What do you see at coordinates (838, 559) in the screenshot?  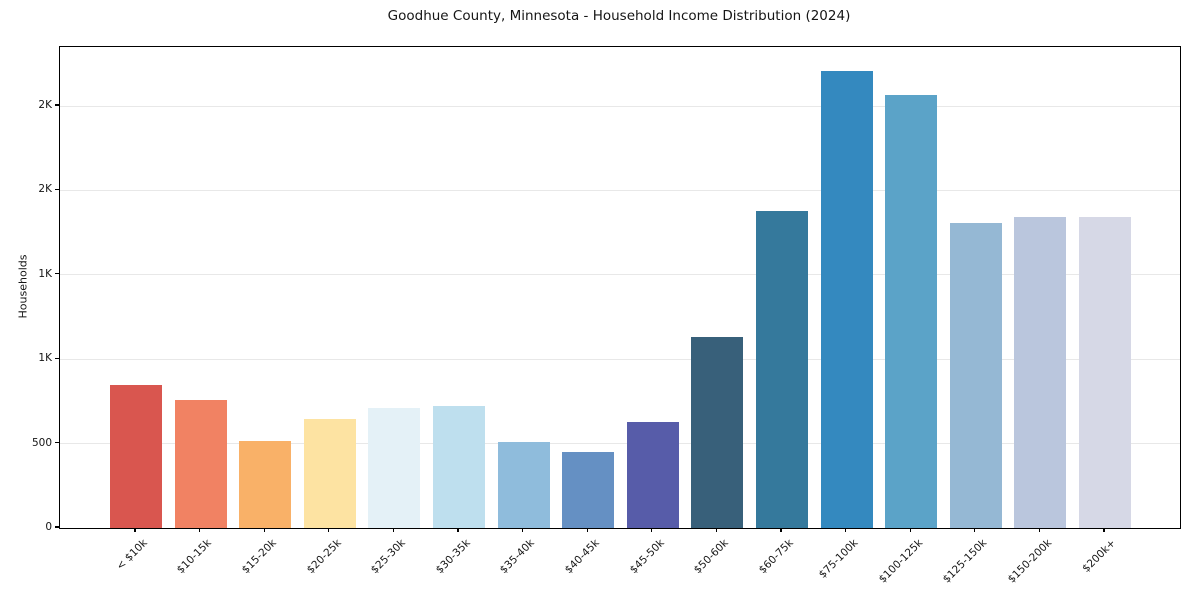 I see `x-tick-label-text: $75-100k` at bounding box center [838, 559].